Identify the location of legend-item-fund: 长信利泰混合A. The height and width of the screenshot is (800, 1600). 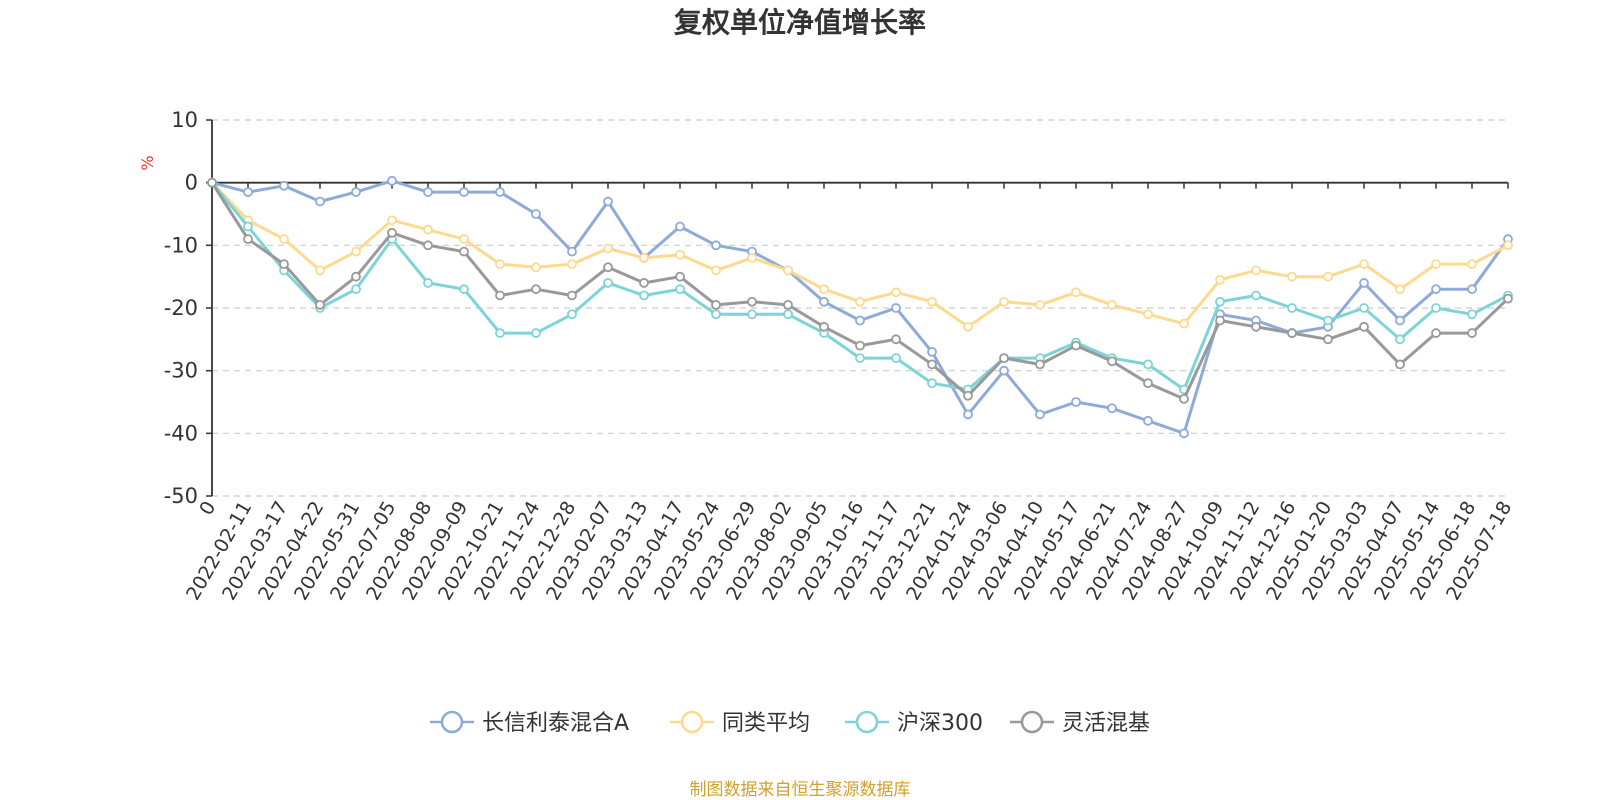
(529, 723).